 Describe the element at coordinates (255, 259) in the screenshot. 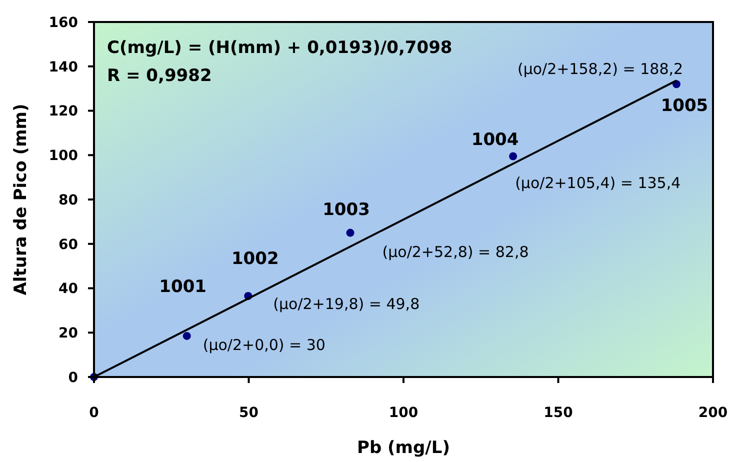

I see `annotation: 1002` at that location.